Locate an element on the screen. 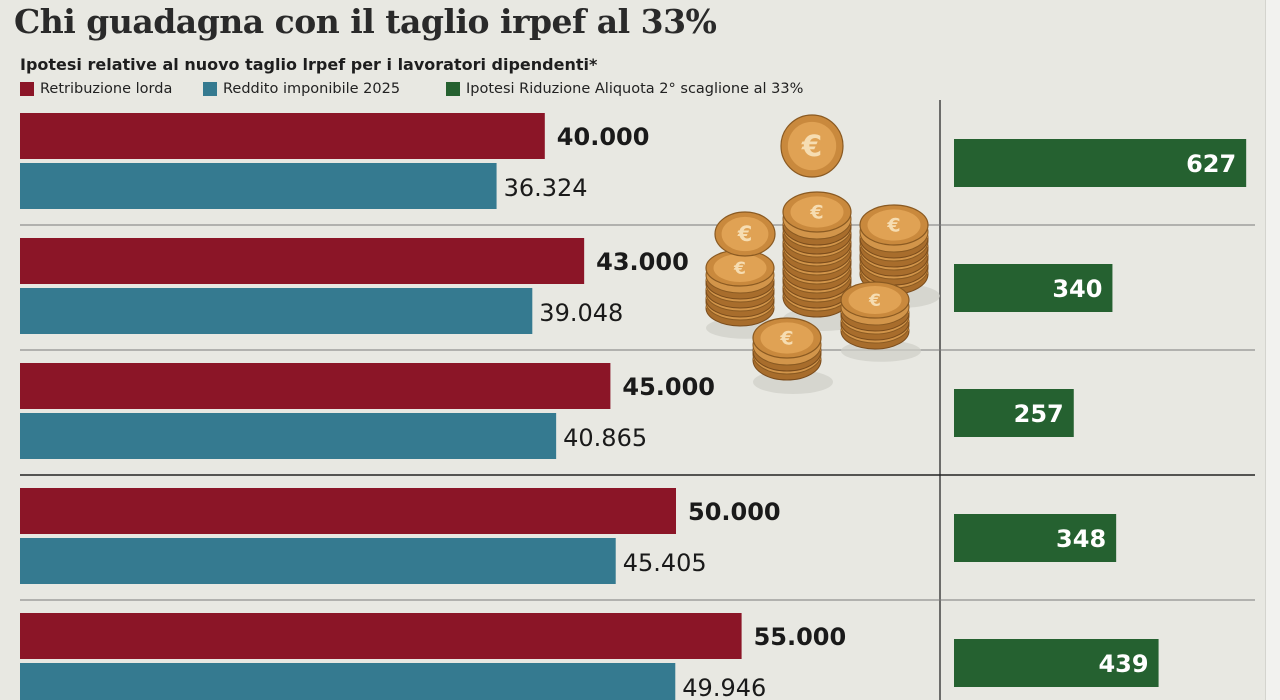  label-imponibile: 39.048 is located at coordinates (581, 313).